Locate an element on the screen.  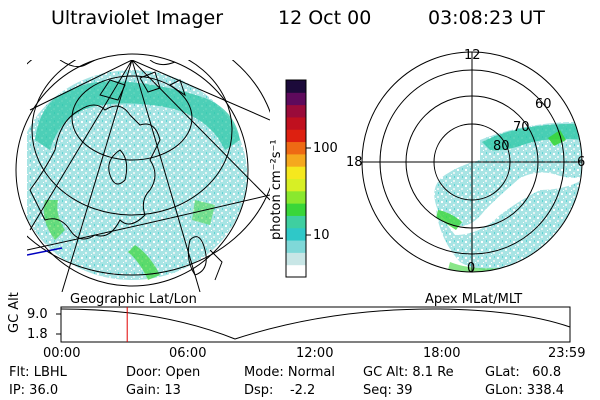
mlt-6-label: 6 is located at coordinates (581, 162).